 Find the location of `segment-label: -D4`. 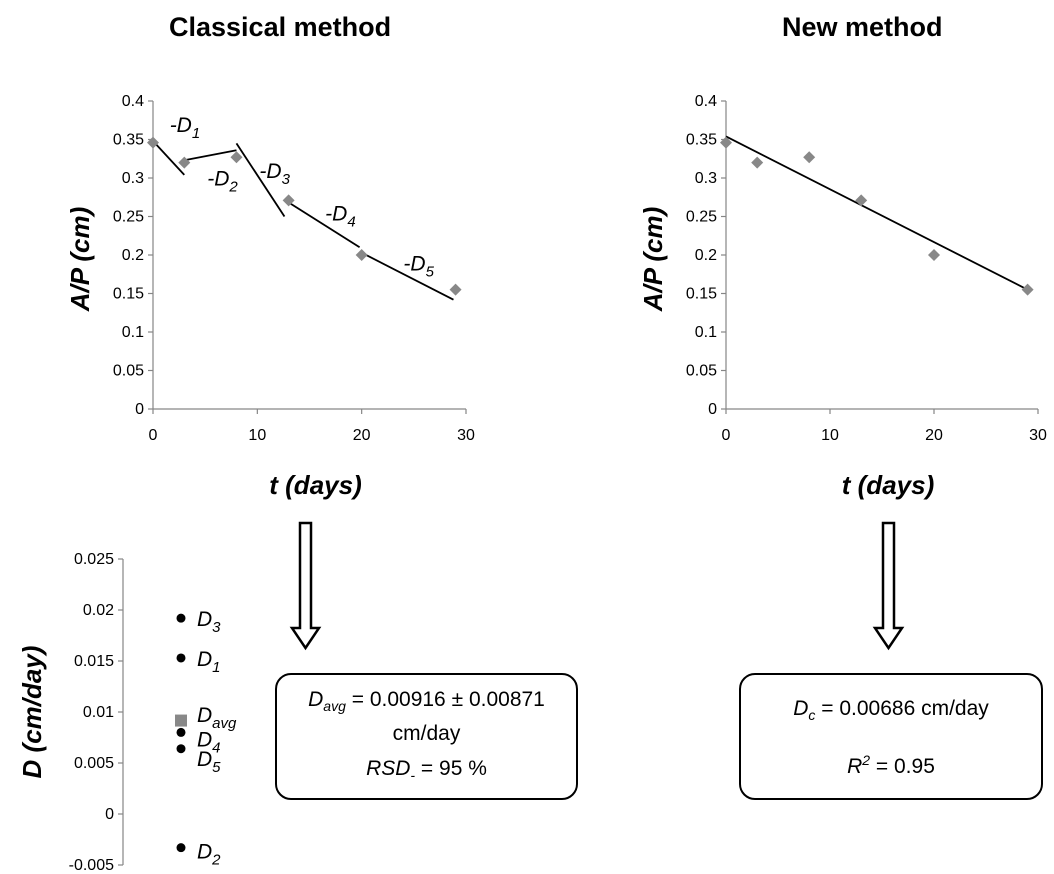

segment-label: -D4 is located at coordinates (340, 216).